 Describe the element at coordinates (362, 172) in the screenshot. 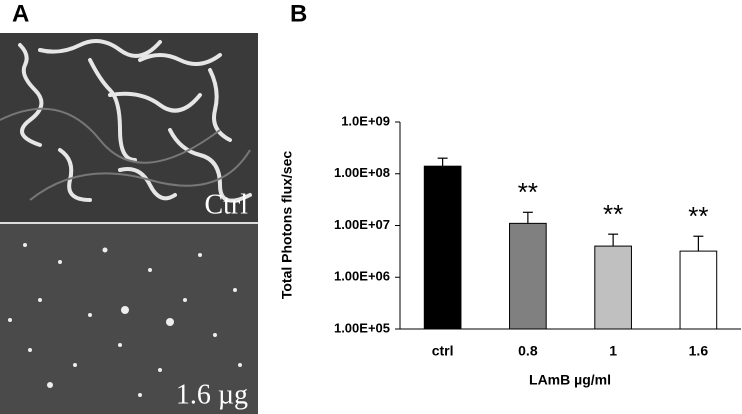

I see `y-tick-label: 1.00E+08` at that location.